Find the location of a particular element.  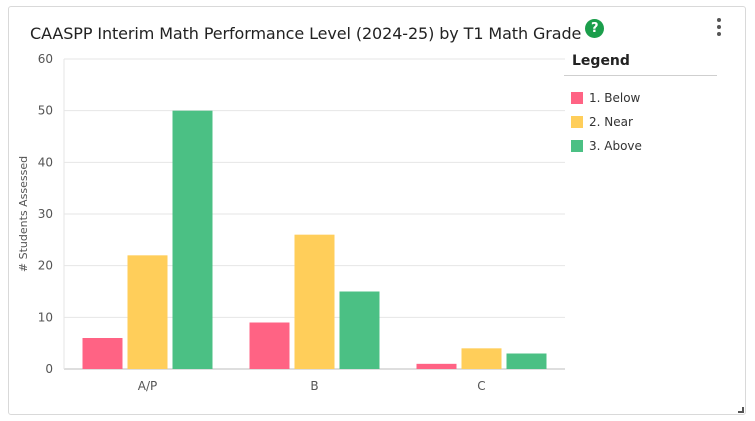

y-tick-label: 20 is located at coordinates (45, 266).